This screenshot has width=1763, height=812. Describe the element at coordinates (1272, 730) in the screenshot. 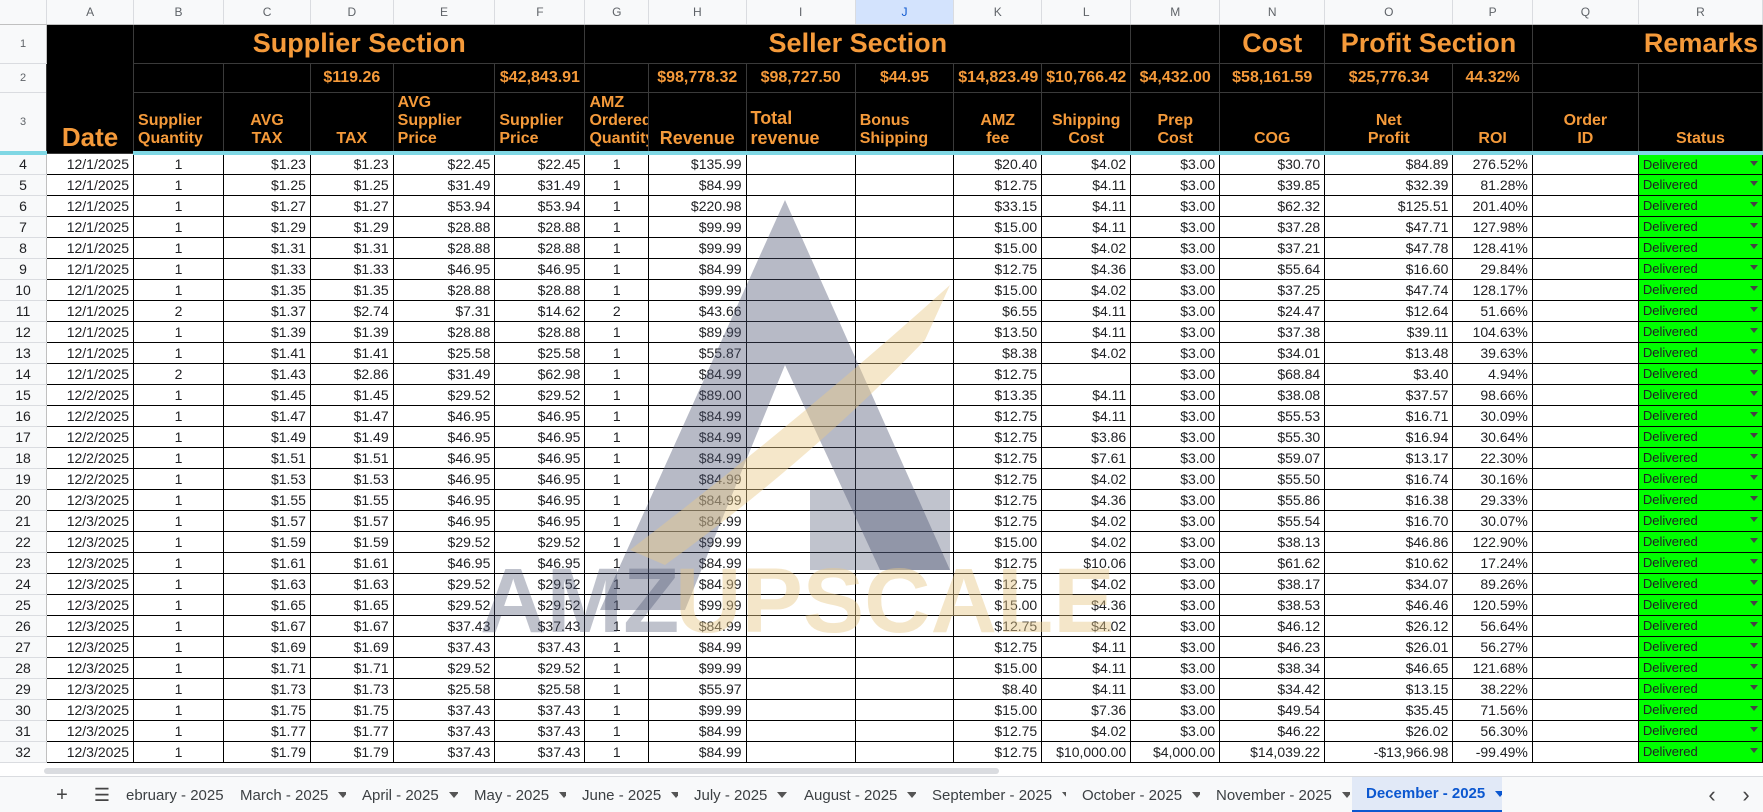

I see `cog-cell: $46.22` at that location.